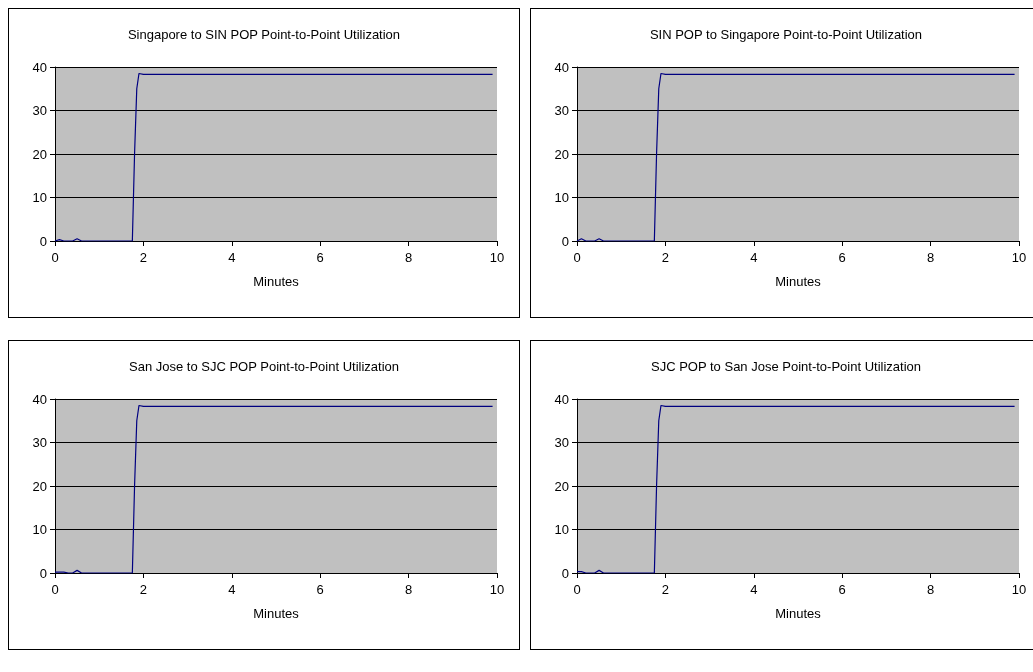 This screenshot has width=1033, height=672. I want to click on chart-title: SJC POP to San Jose Point-to-Point Utilization, so click(786, 366).